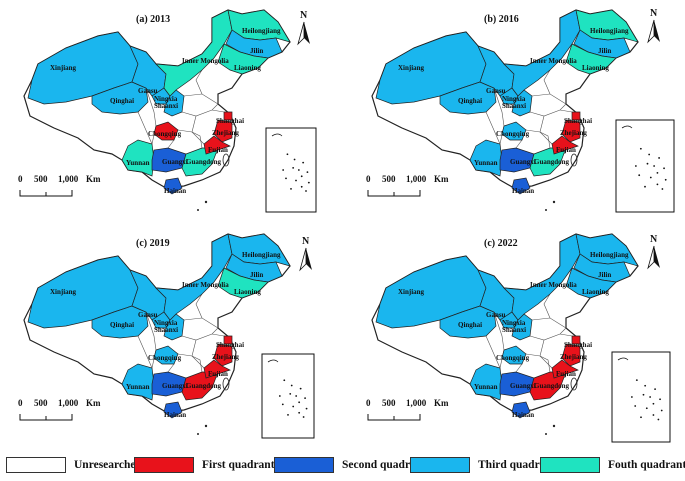  I want to click on province-label: Ningxia, so click(514, 99).